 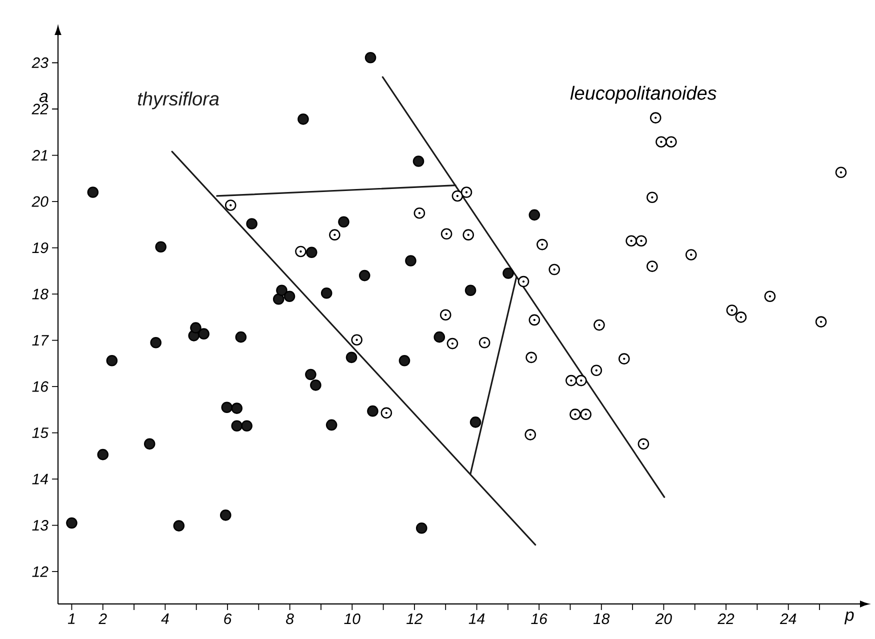 What do you see at coordinates (414, 619) in the screenshot?
I see `x-tick-label: 12` at bounding box center [414, 619].